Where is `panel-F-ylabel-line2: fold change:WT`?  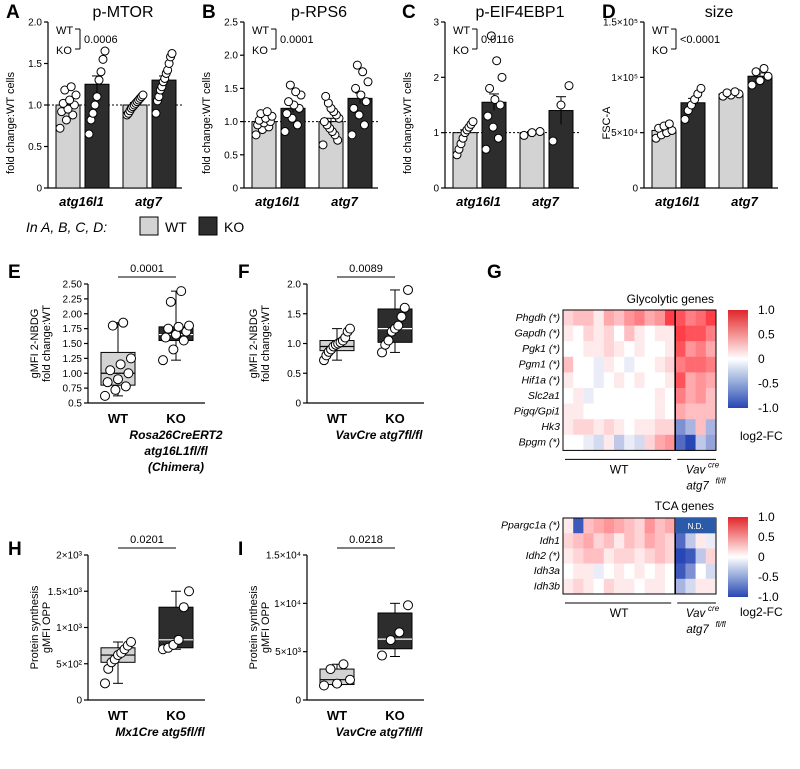 panel-F-ylabel-line2: fold change:WT is located at coordinates (266, 343).